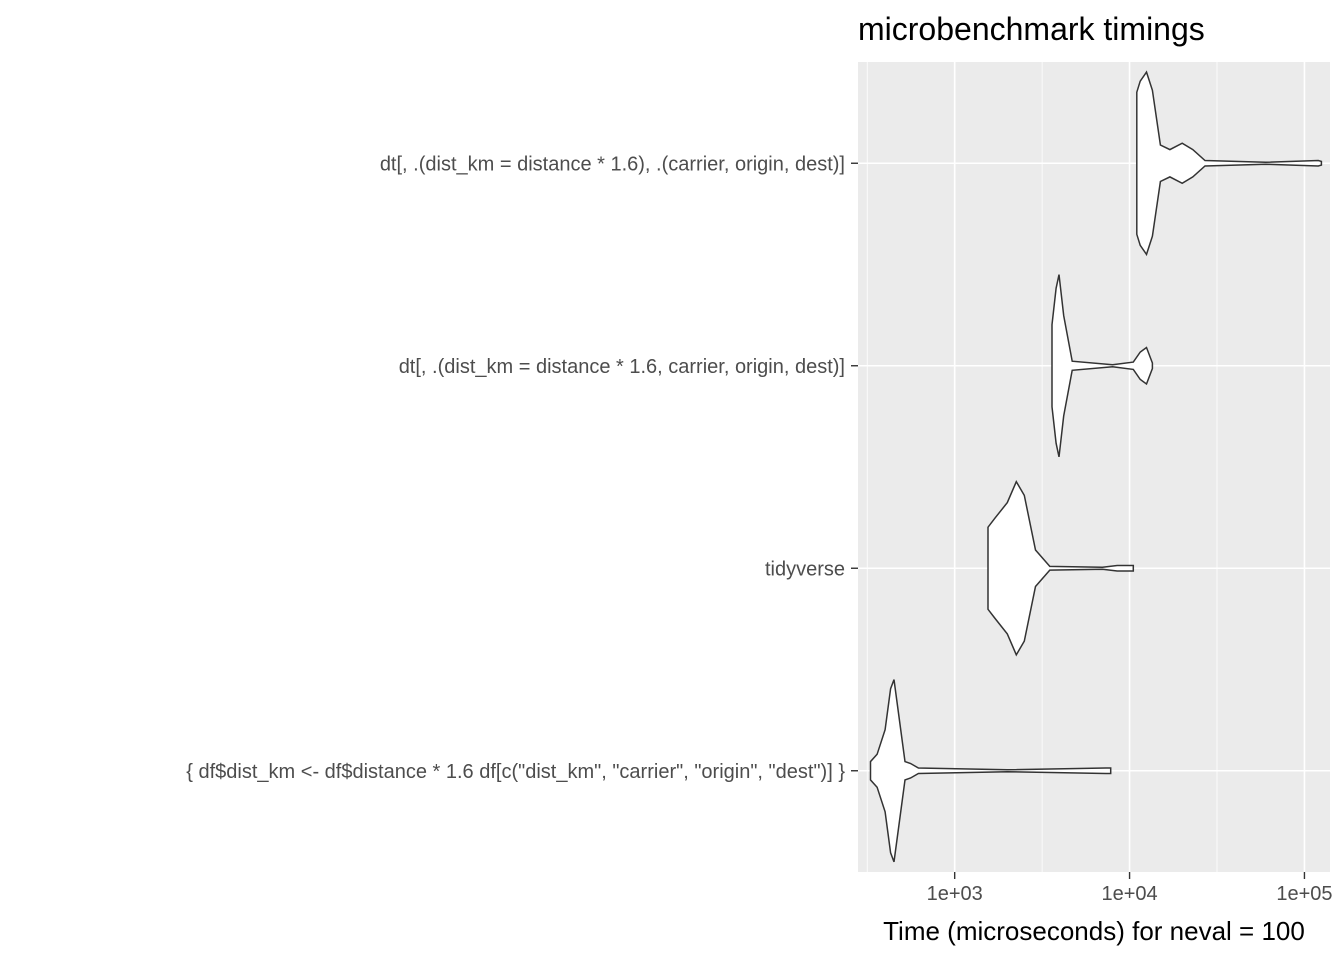  I want to click on x-axis: 1e+03 1e+04 1e+05, so click(1130, 888).